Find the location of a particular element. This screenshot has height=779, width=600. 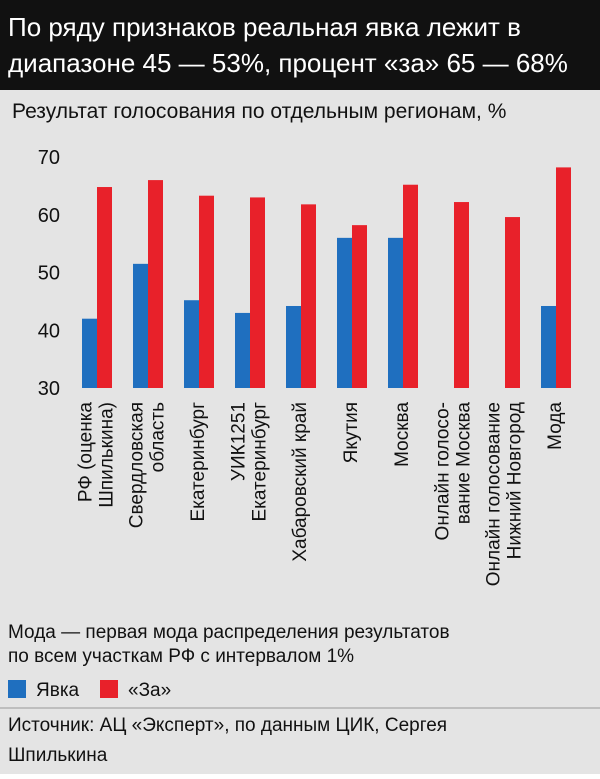

x-tick-label: Екатеринбург is located at coordinates (198, 462).